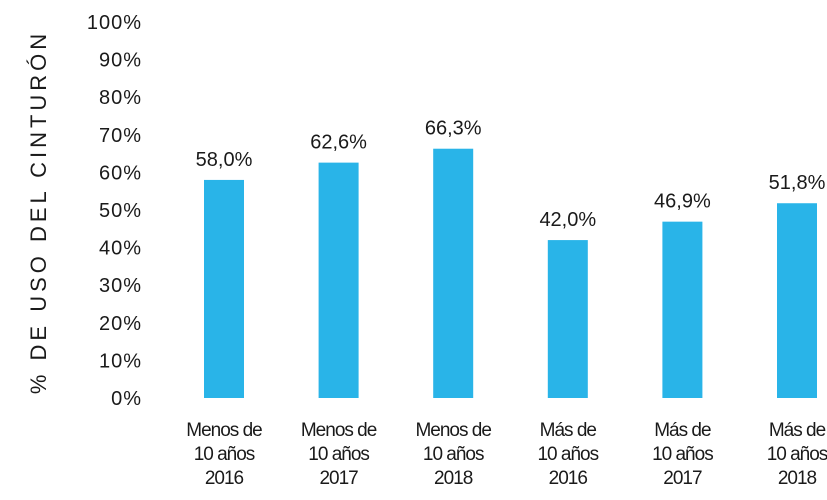 This screenshot has height=500, width=827. I want to click on y-axis-title-group: % DE USO DEL CINTURÓN, so click(38, 212).